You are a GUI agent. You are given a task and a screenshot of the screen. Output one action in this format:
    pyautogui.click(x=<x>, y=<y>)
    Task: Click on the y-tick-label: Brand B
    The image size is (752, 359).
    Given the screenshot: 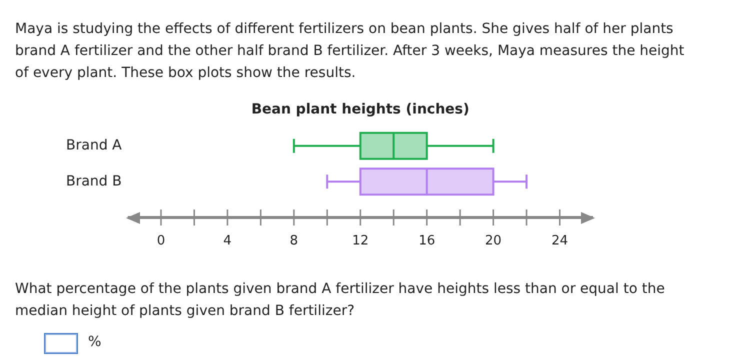 What is the action you would take?
    pyautogui.click(x=94, y=181)
    